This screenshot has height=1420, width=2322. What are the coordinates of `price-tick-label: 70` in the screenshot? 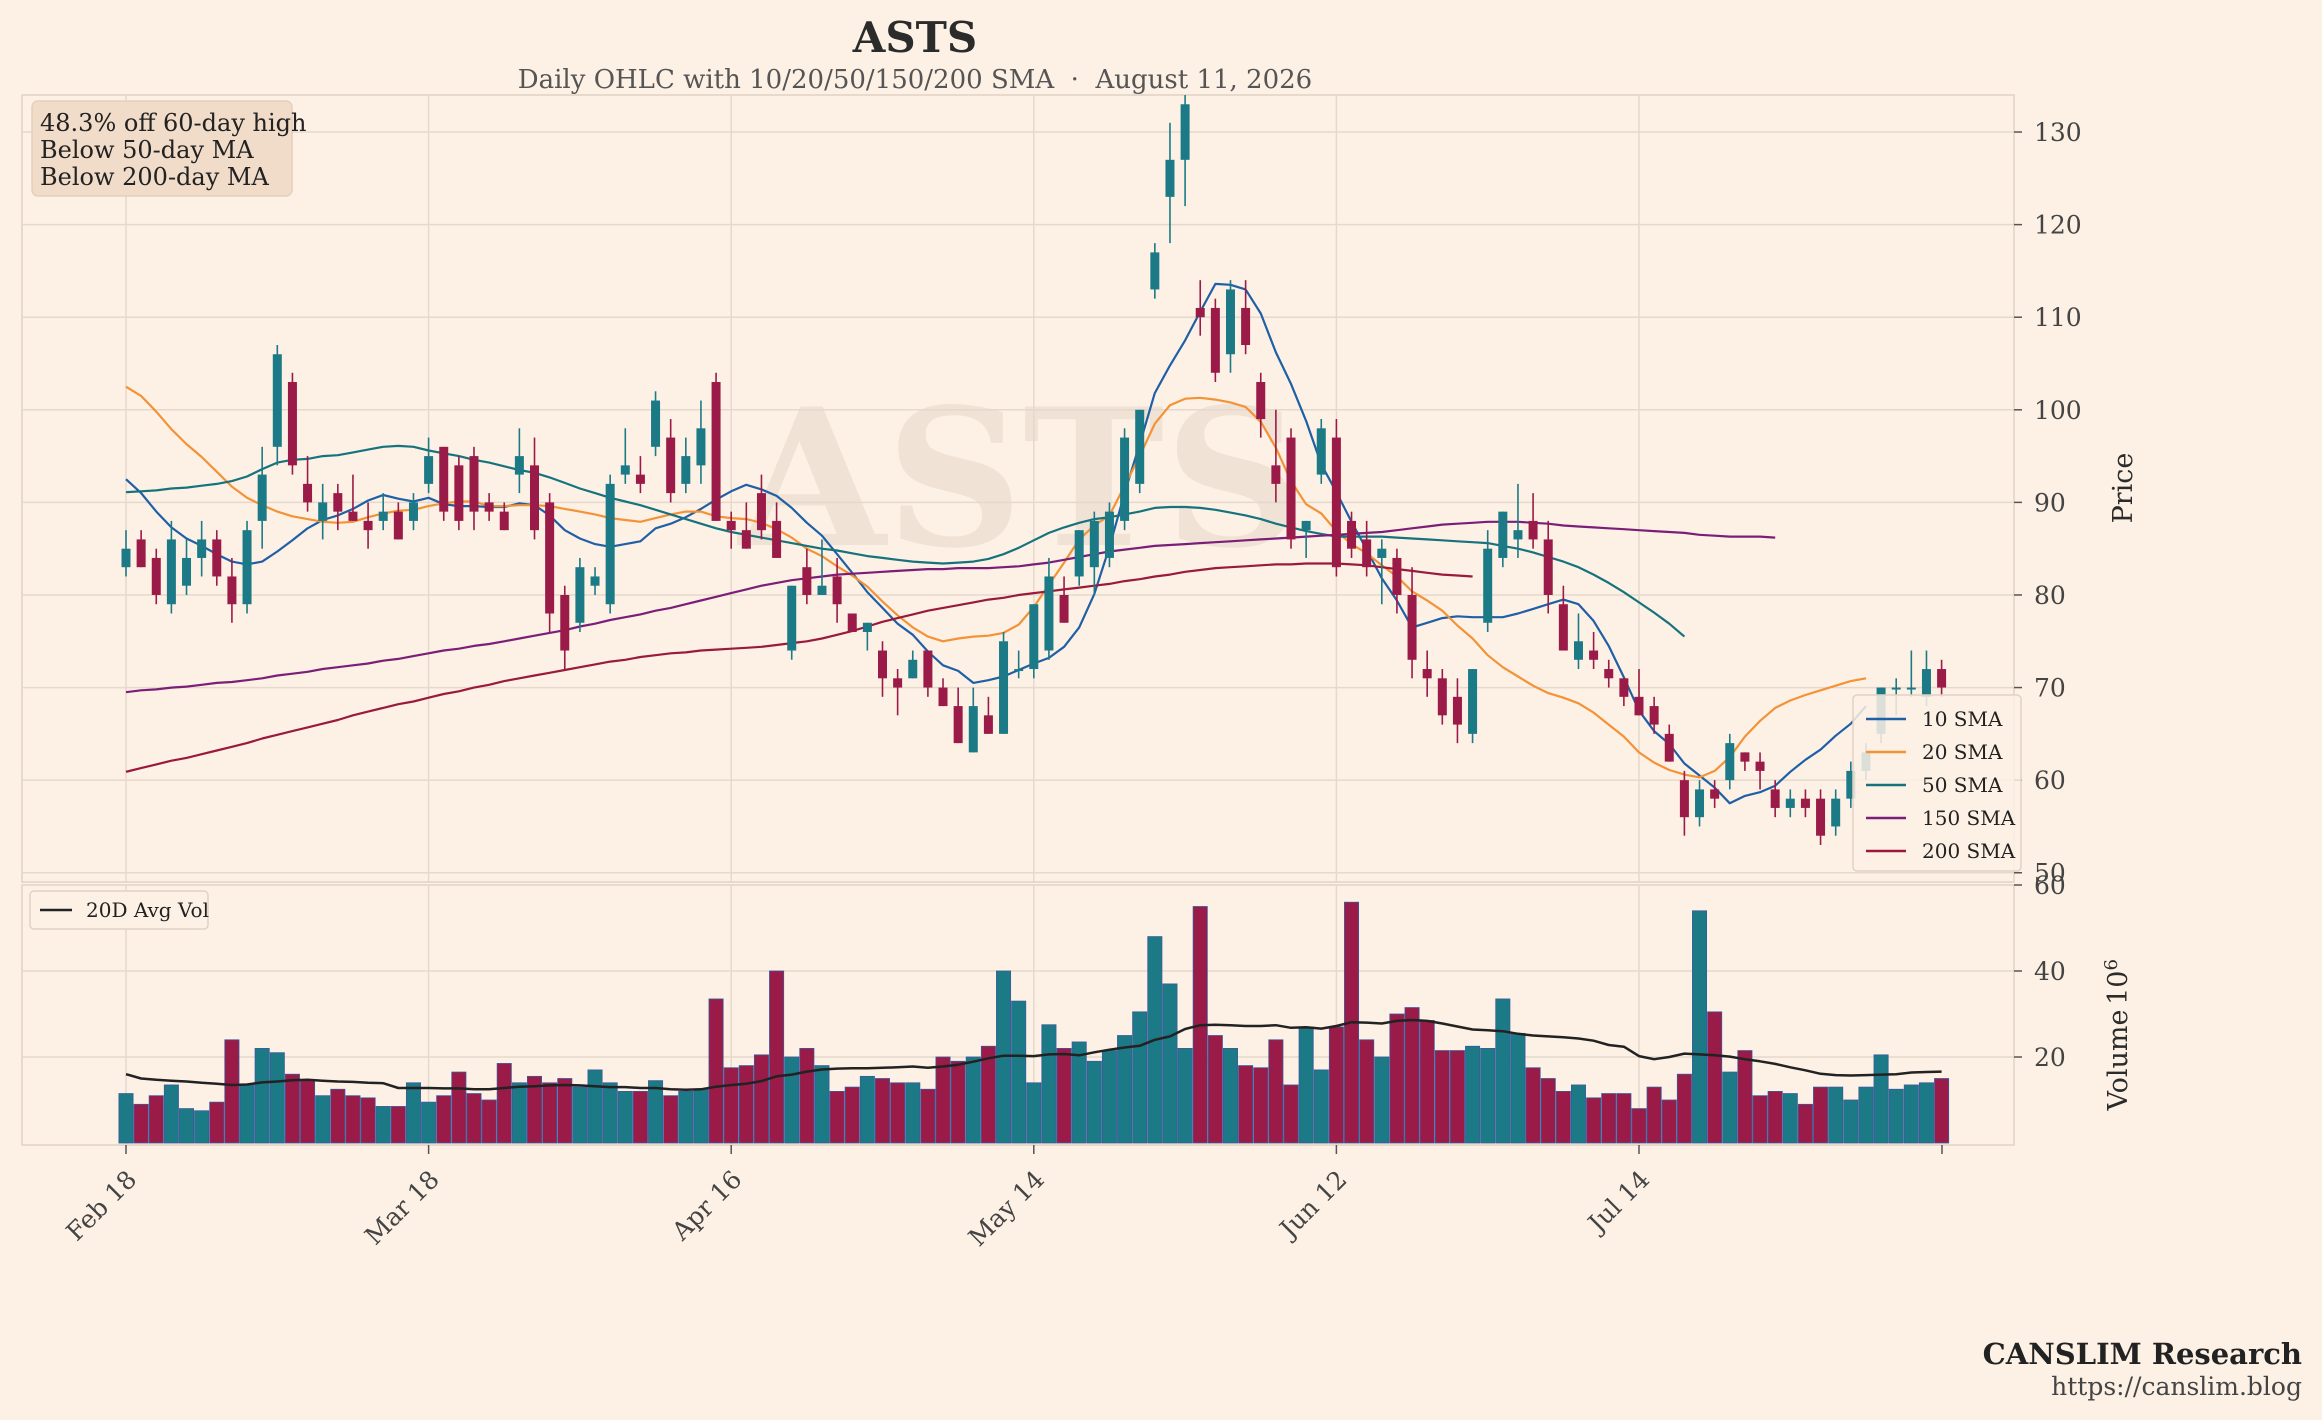 It's located at (2050, 688).